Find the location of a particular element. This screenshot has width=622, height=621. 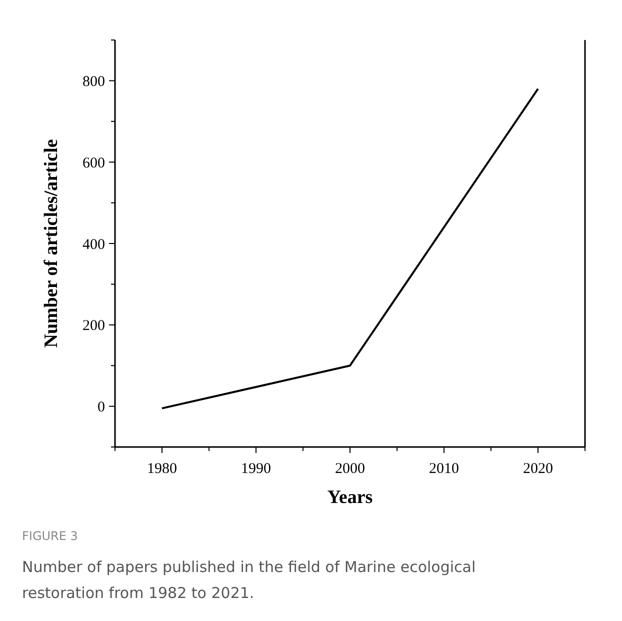

x-tick-label: 2010 is located at coordinates (444, 469).